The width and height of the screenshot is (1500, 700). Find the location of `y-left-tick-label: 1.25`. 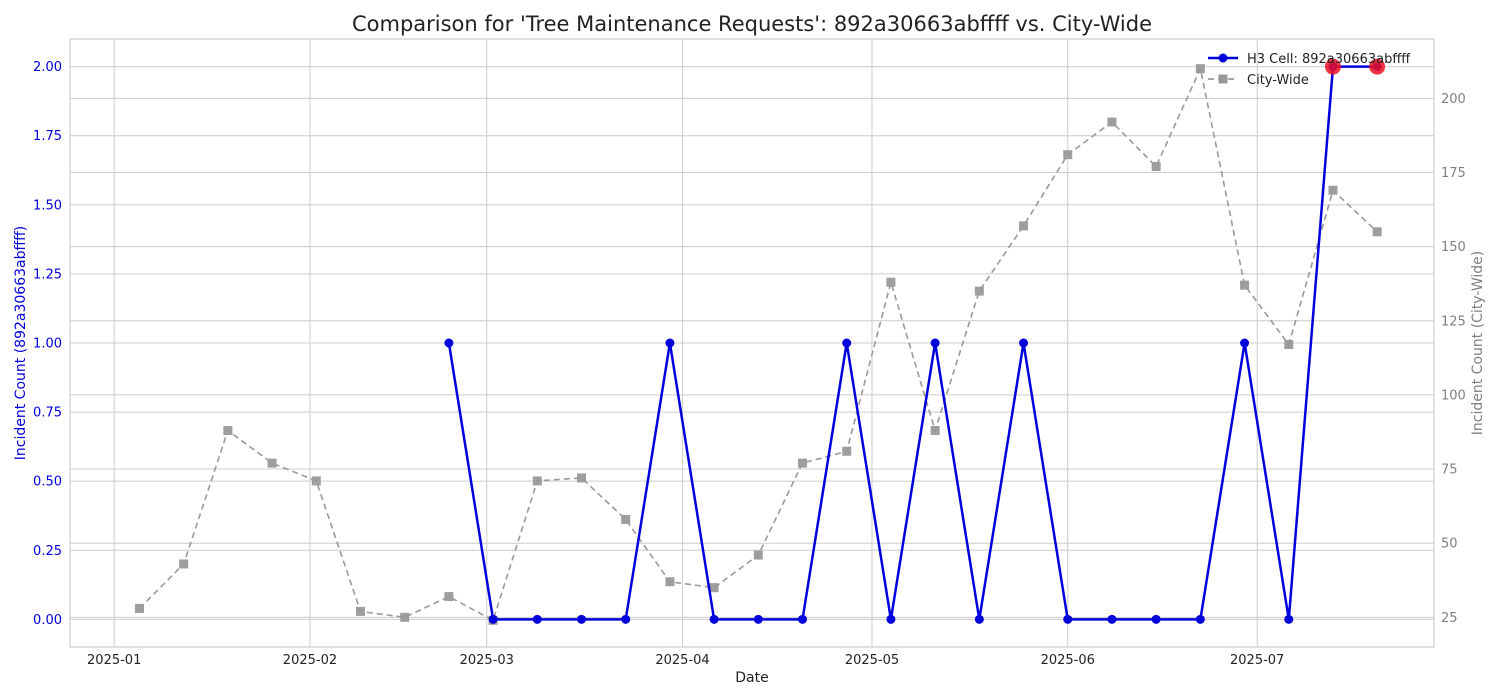

y-left-tick-label: 1.25 is located at coordinates (47, 274).